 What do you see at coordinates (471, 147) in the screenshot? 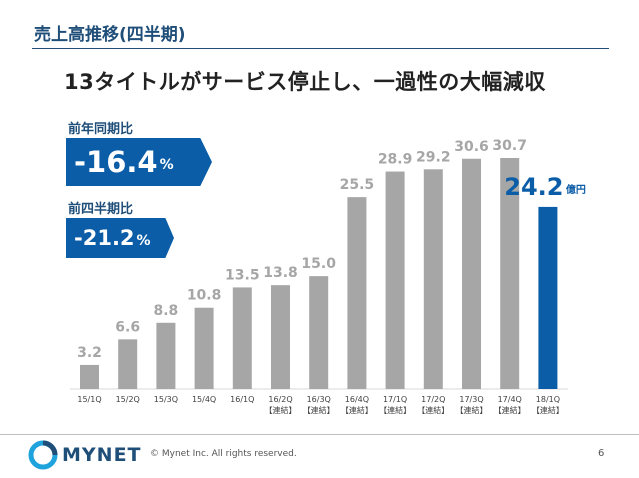
I see `bar-value-label: 30.6` at bounding box center [471, 147].